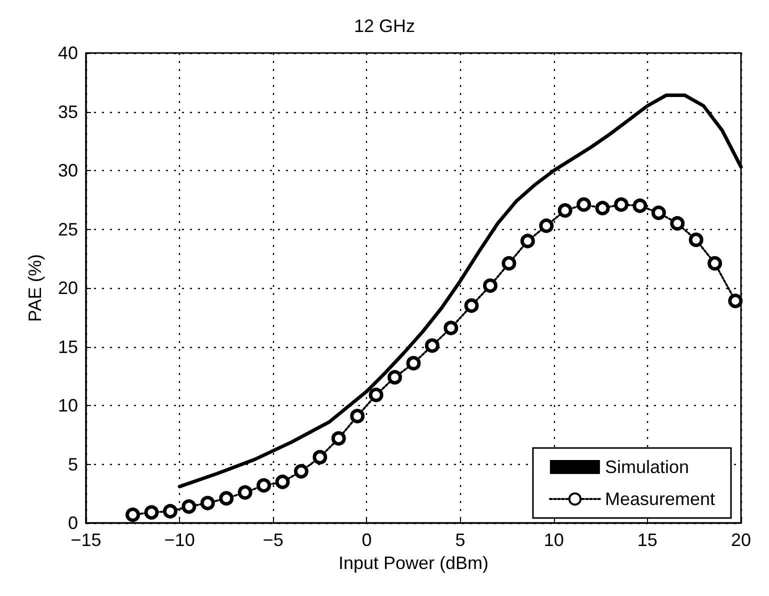 This screenshot has width=769, height=596. I want to click on x-tick-label: 0, so click(367, 540).